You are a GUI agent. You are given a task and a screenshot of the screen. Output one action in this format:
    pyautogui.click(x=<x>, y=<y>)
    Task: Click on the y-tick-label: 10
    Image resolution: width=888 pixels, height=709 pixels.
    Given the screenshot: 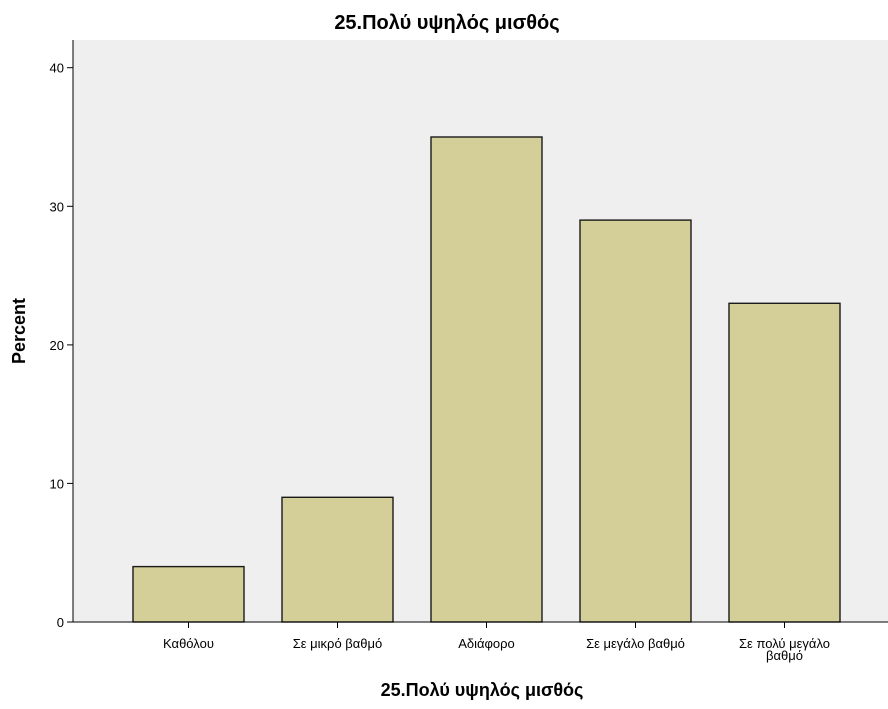 What is the action you would take?
    pyautogui.click(x=57, y=483)
    